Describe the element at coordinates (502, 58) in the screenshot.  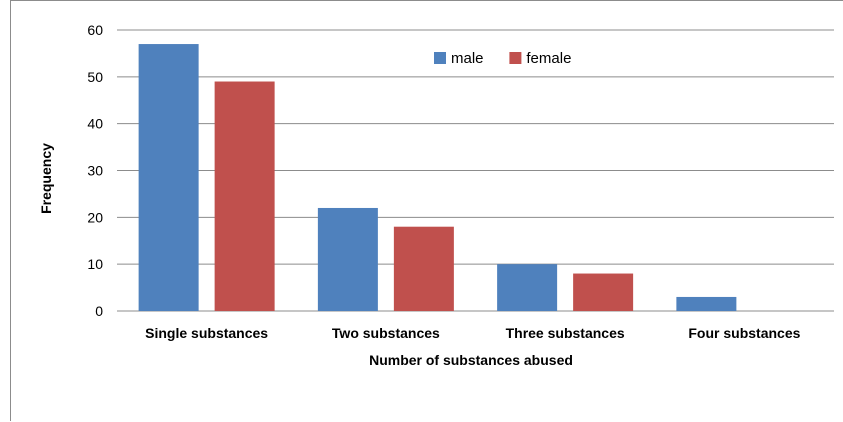
I see `legend: male female` at that location.